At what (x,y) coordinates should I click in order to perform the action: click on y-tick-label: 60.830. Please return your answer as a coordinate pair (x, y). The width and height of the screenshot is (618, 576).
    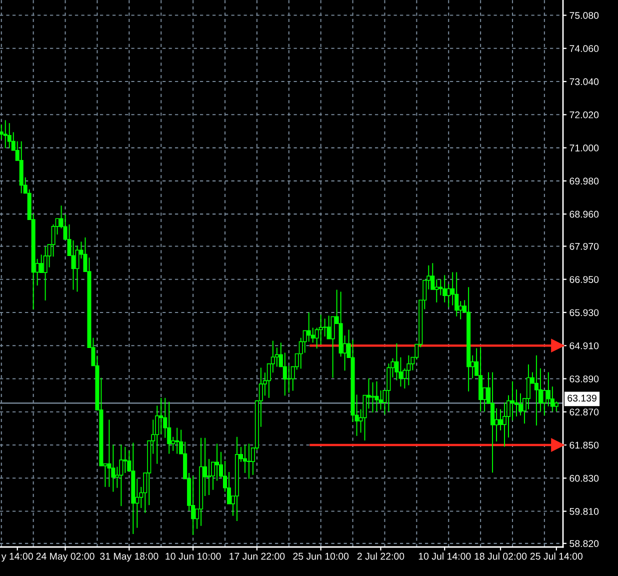
    Looking at the image, I should click on (584, 478).